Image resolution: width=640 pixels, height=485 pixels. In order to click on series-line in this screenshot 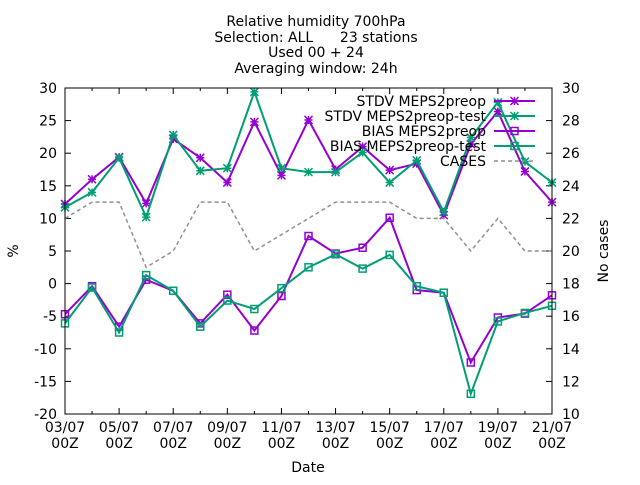, I will do `click(308, 235)`.